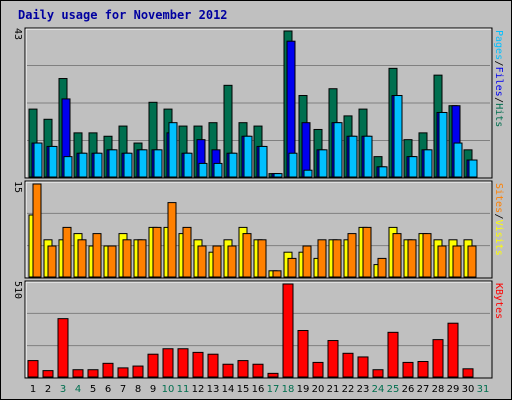  I want to click on day-label: 25, so click(393, 389).